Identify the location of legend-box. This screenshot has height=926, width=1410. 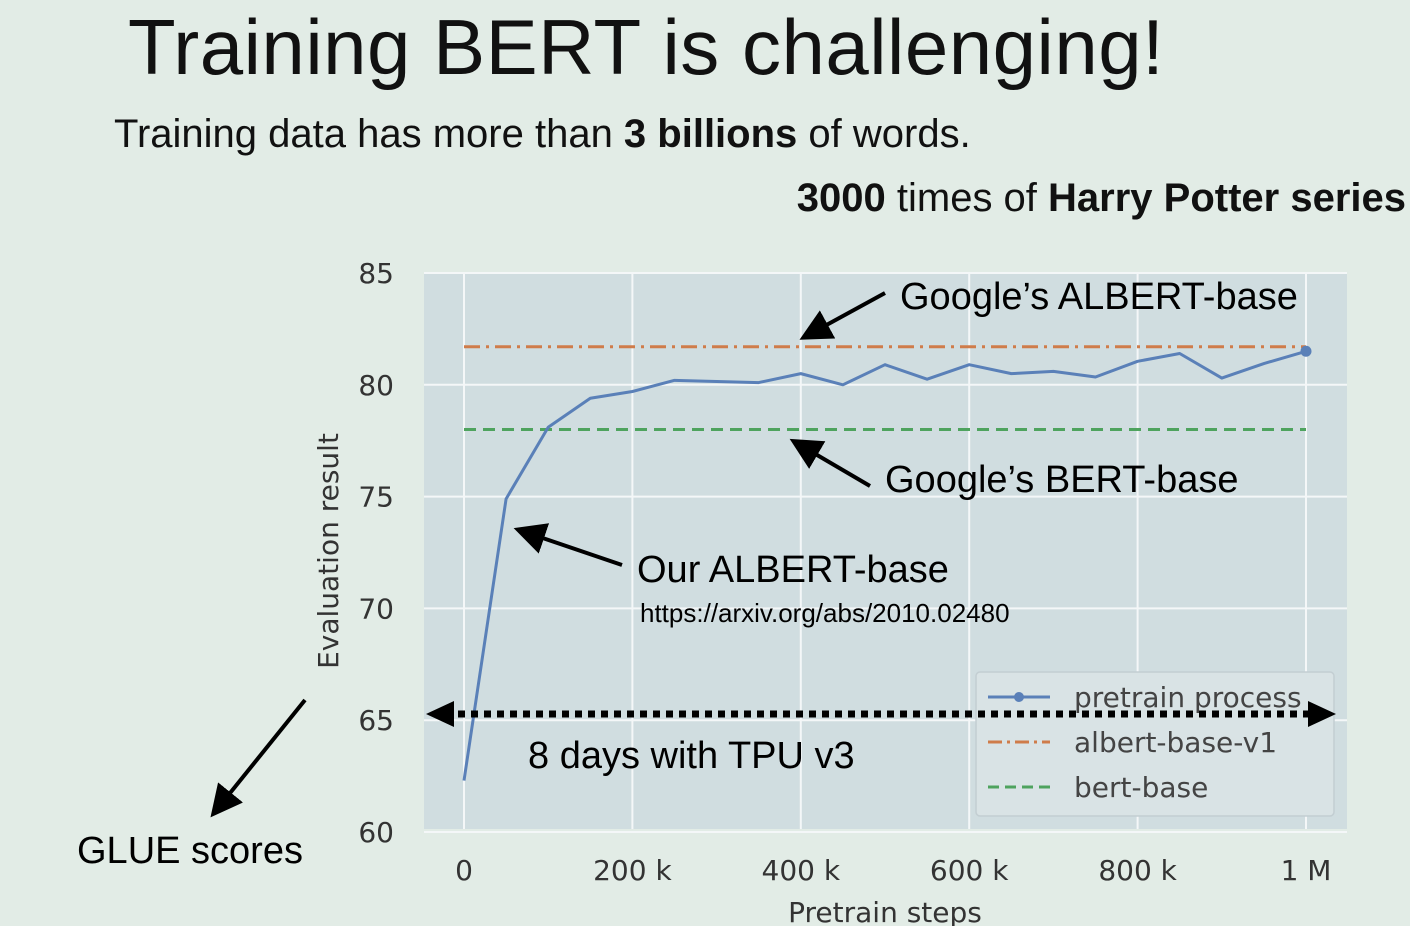
(1155, 744).